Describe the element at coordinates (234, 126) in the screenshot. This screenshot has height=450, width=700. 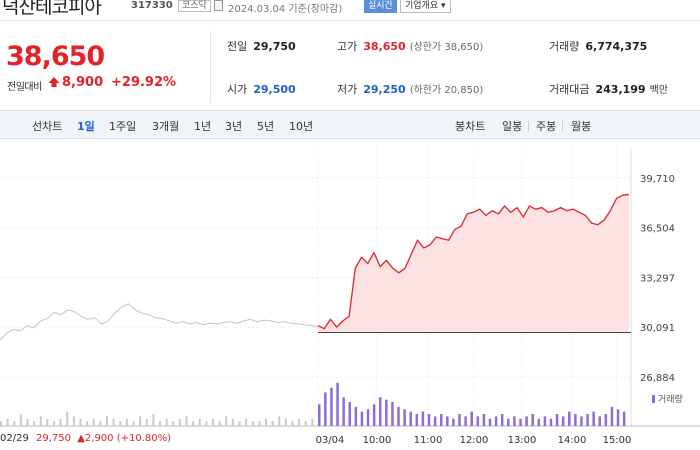
I see `period-3y: 3년` at that location.